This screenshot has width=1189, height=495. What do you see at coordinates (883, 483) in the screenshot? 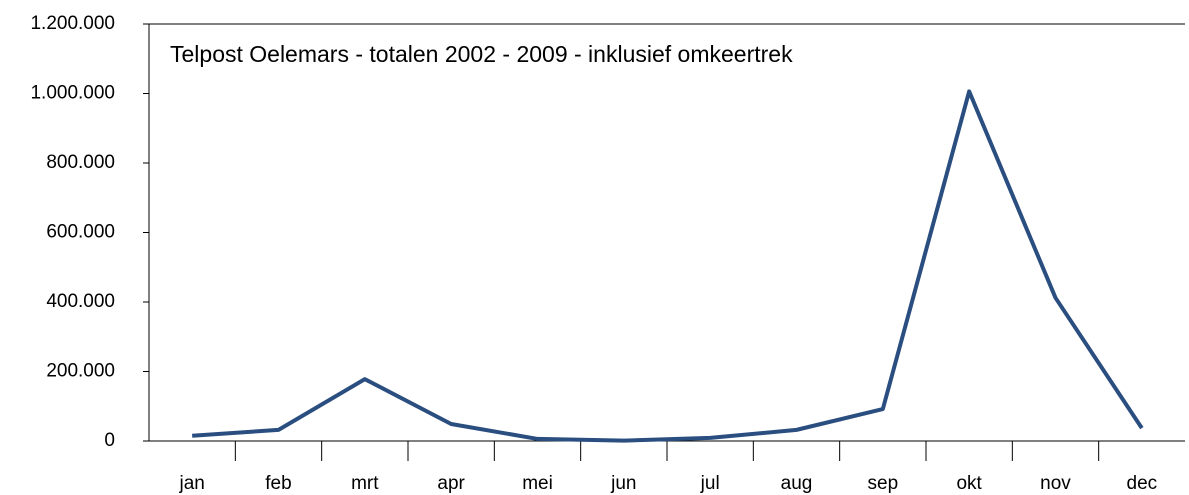
I see `x-tick-label: sep` at bounding box center [883, 483].